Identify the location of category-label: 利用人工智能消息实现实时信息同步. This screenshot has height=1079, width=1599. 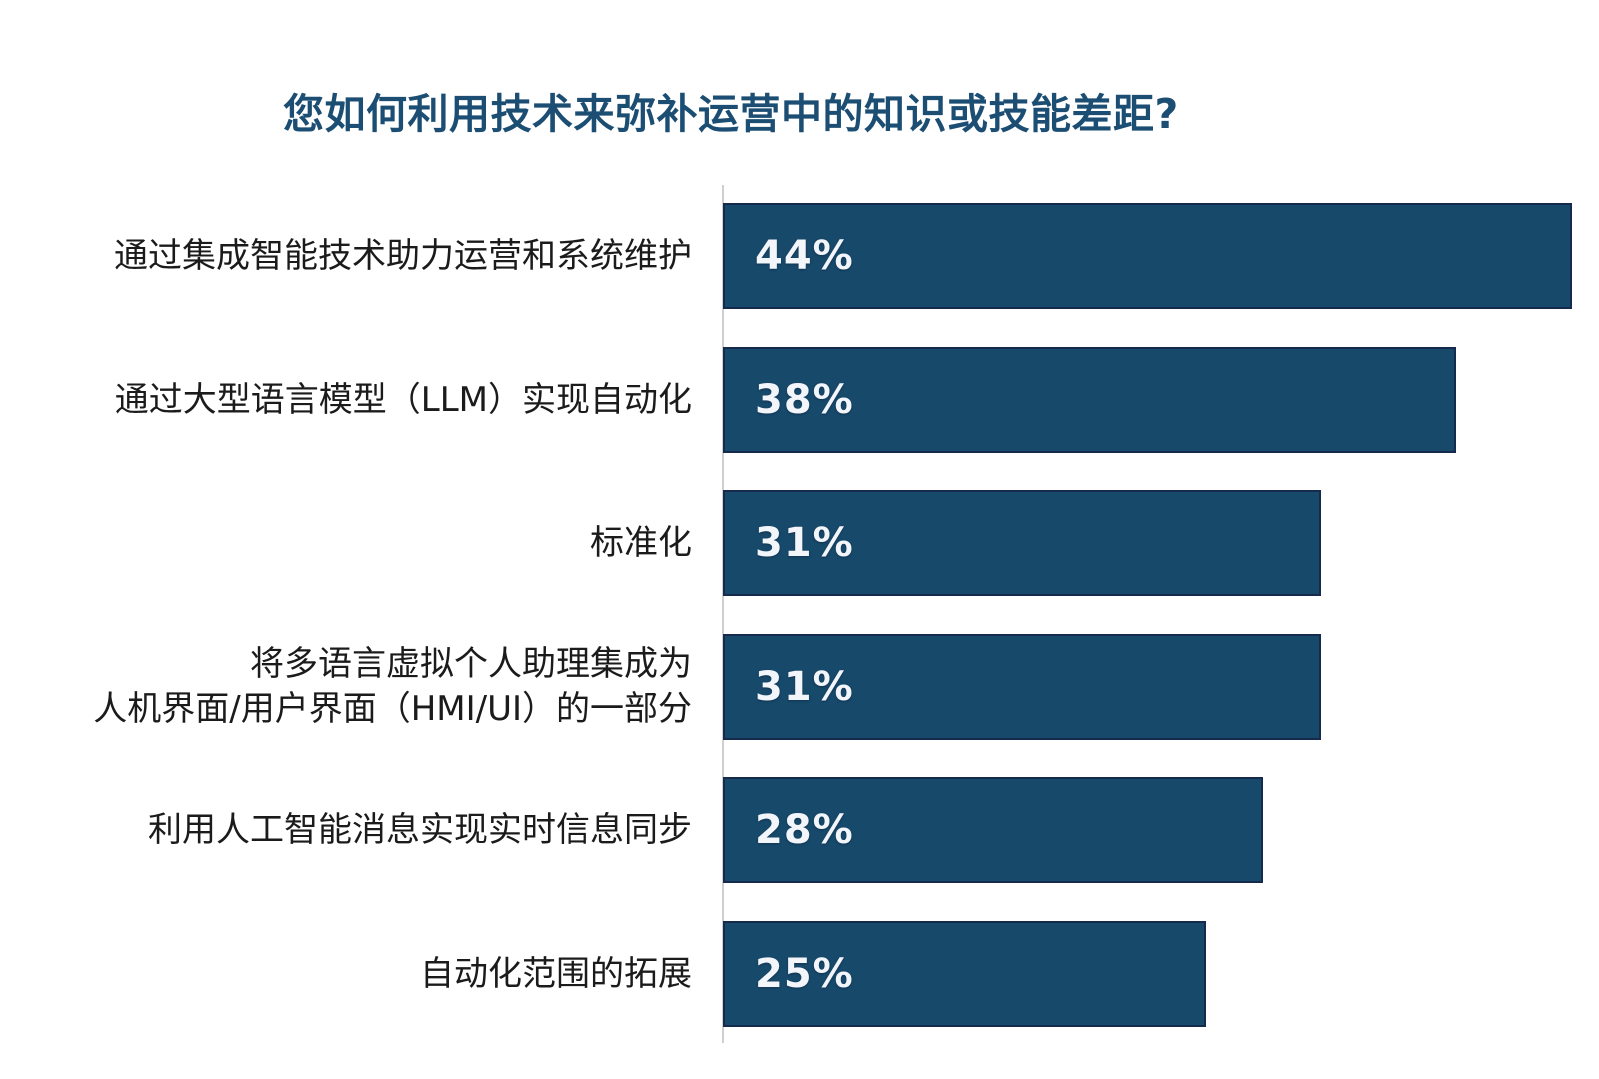
(420, 829).